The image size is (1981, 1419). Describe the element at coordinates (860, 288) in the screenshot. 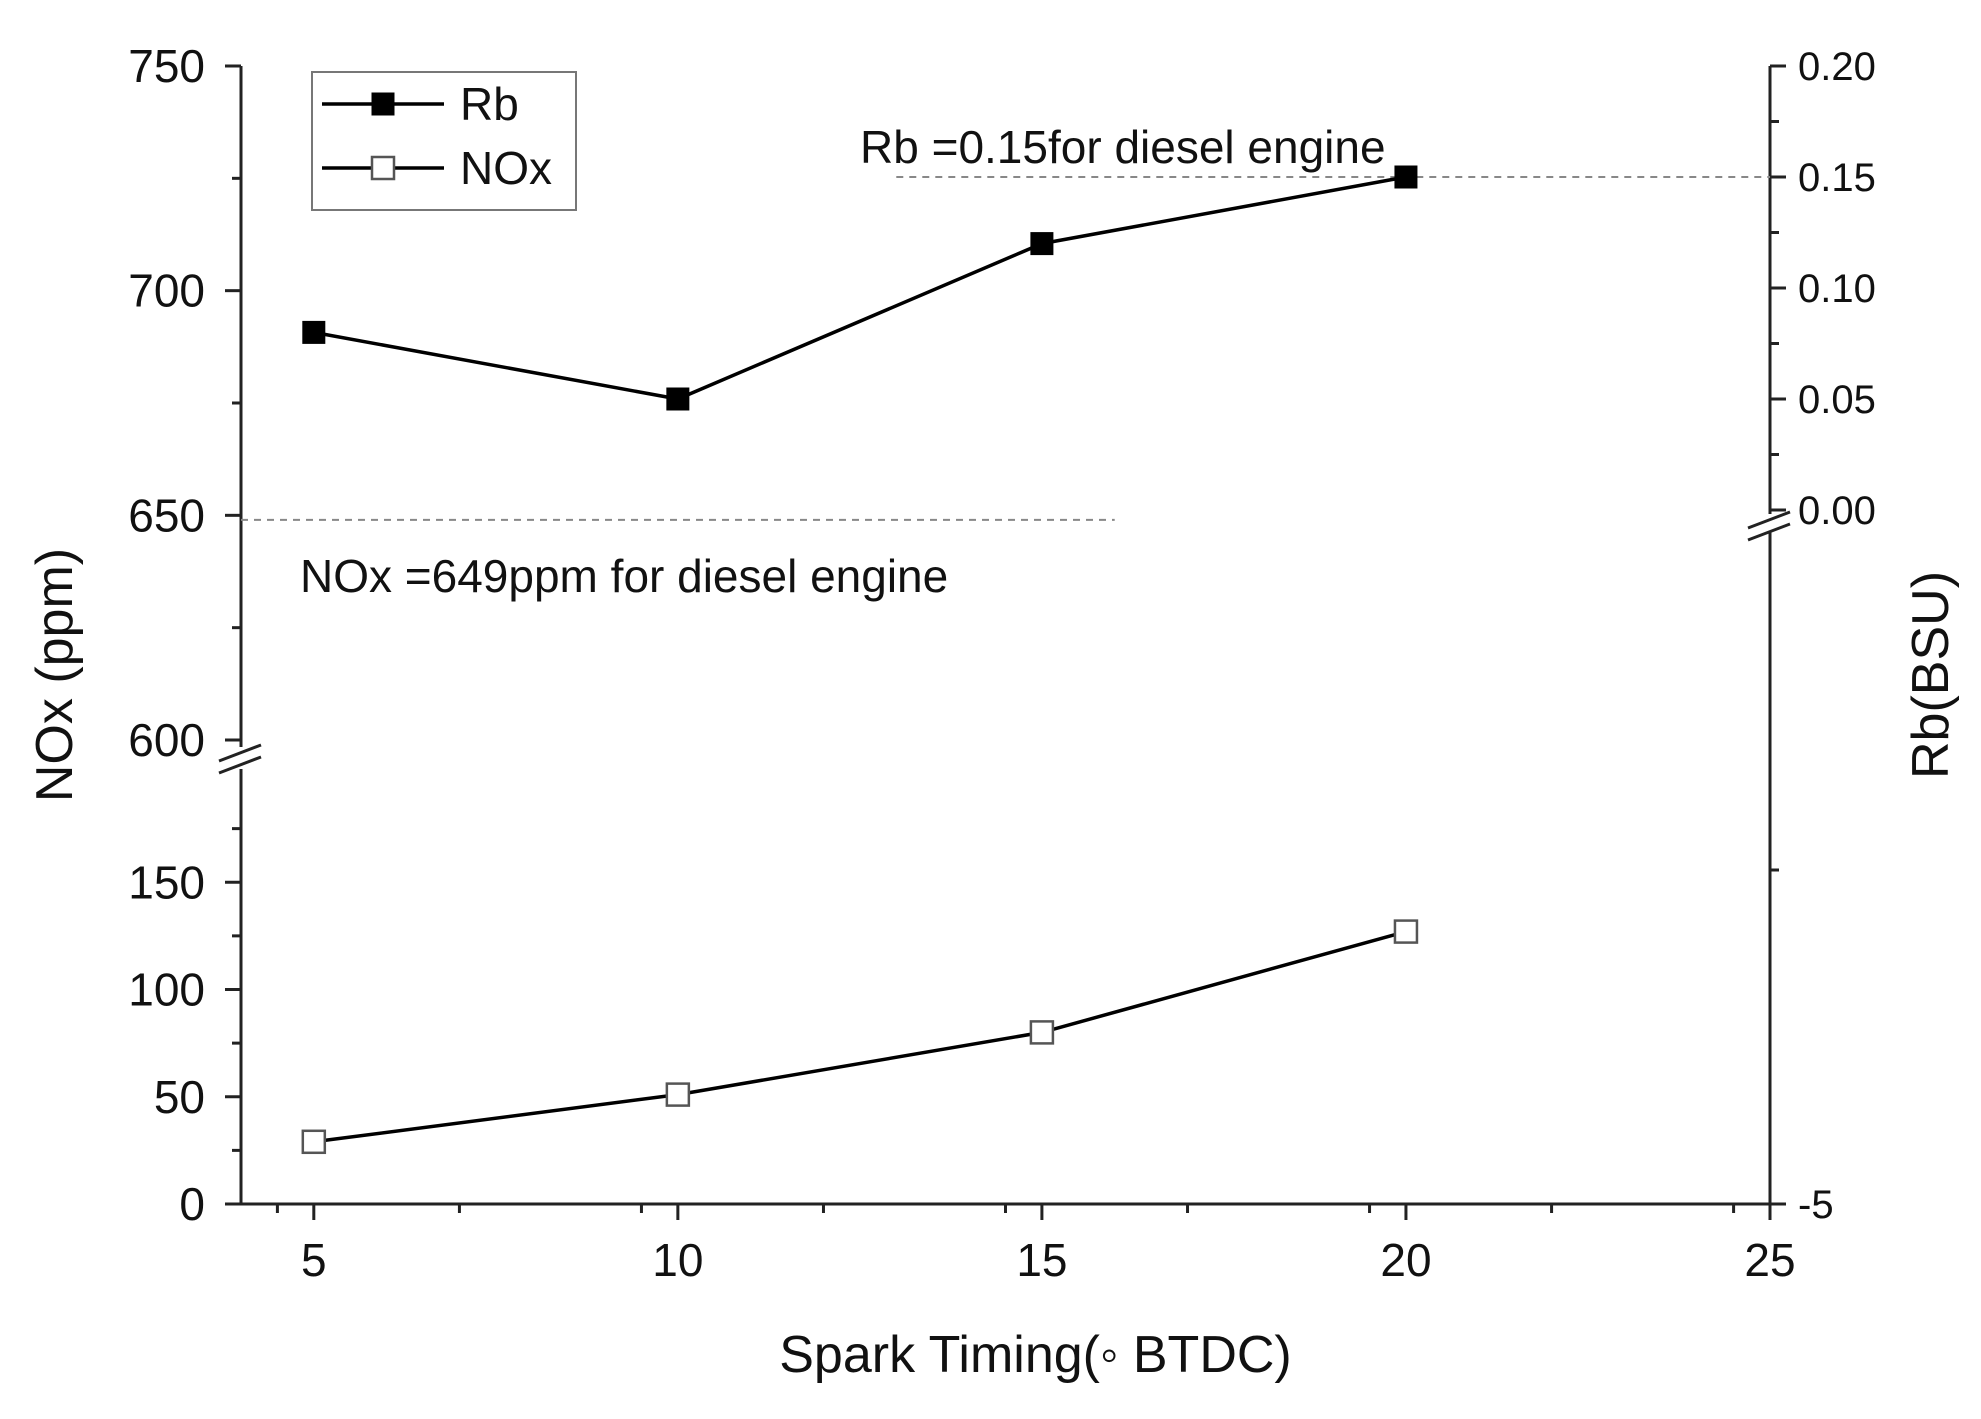

I see `series-line-rb` at that location.